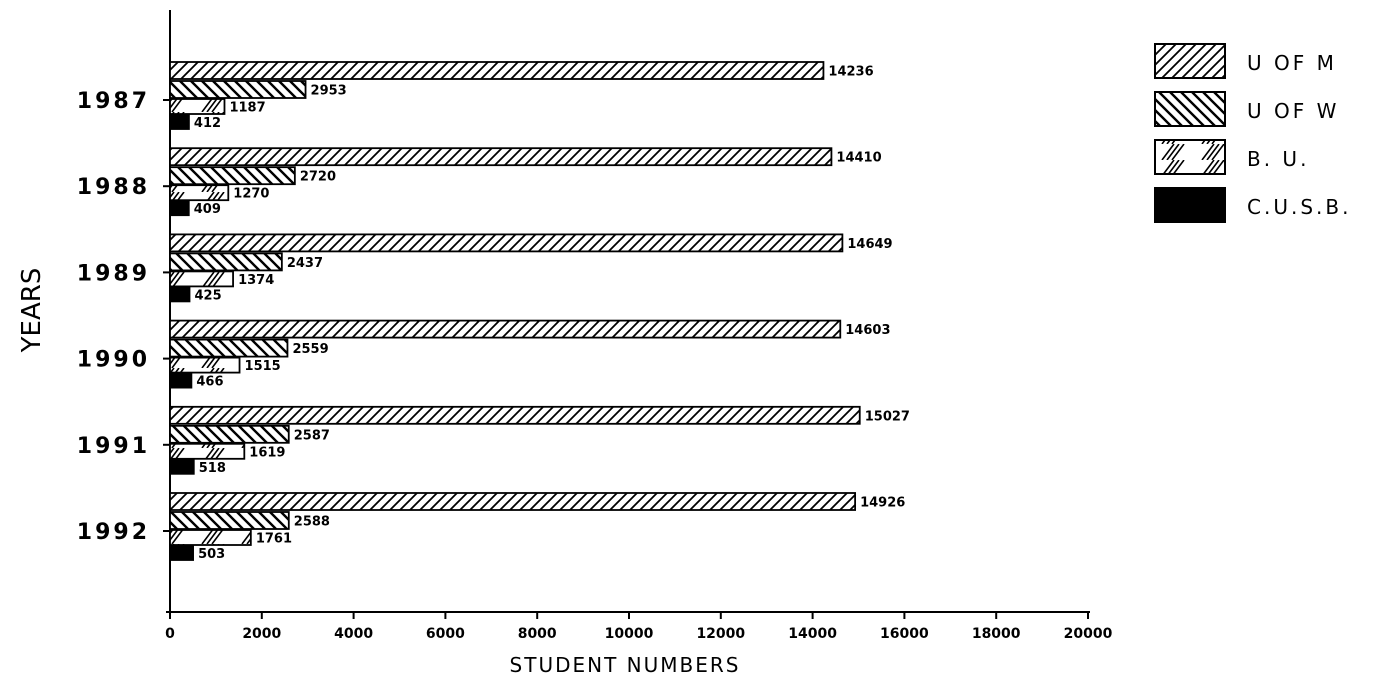 This screenshot has height=687, width=1389. Describe the element at coordinates (497, 70) in the screenshot. I see `bar-u-of-m-1987` at that location.